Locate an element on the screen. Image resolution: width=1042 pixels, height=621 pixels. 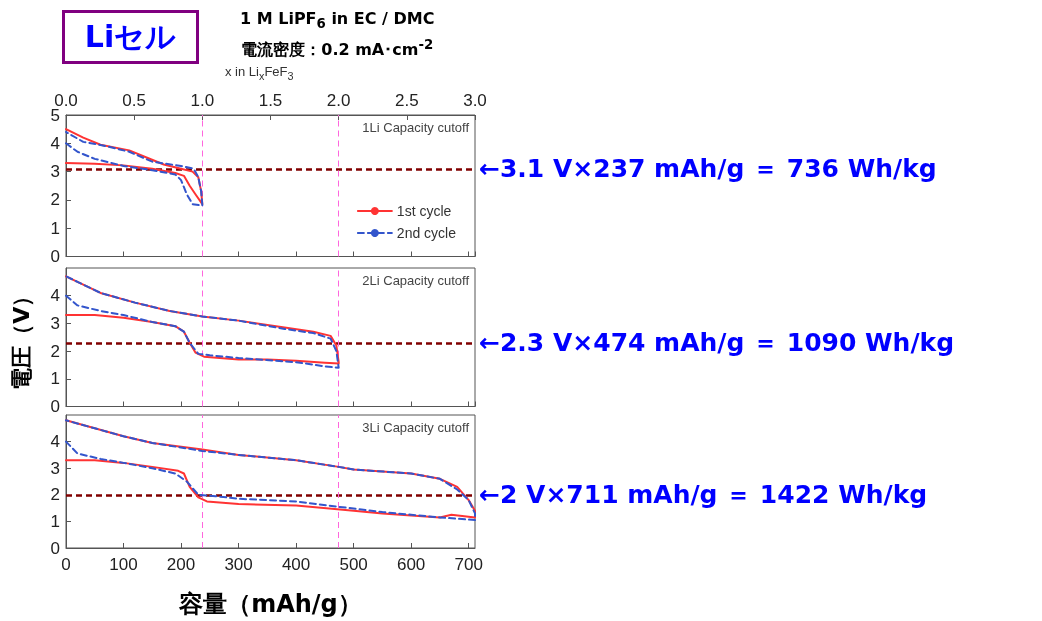
ref-line-label: ←2.3 V×474 mAh/g ＝ 1090 Wh/kg is located at coordinates (717, 343).